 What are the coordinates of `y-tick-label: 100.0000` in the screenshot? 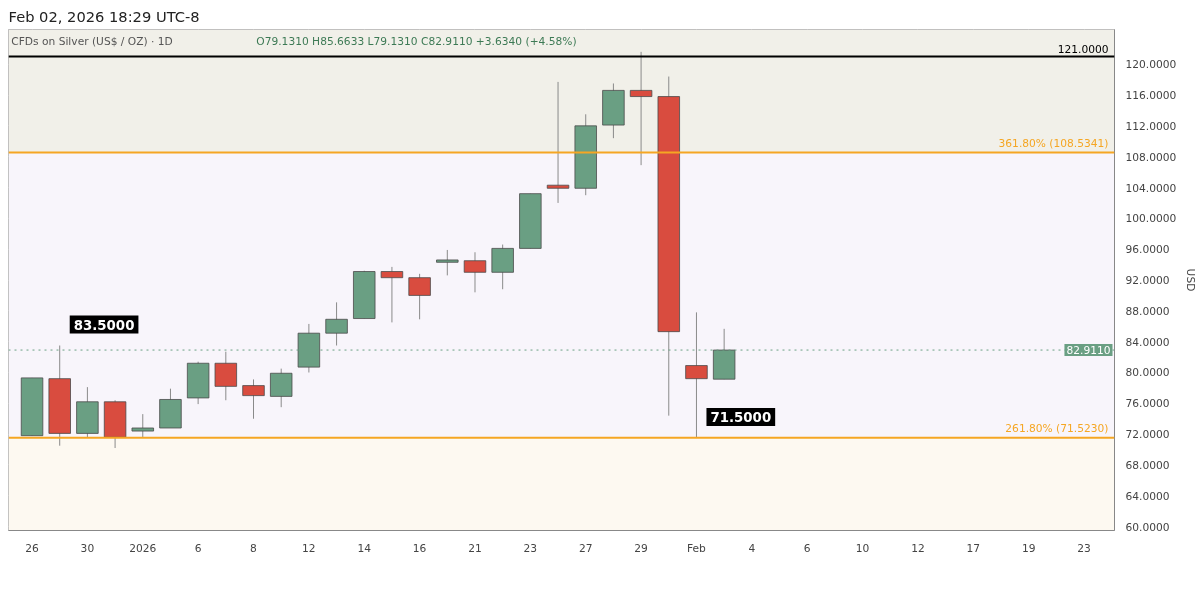 It's located at (1151, 219).